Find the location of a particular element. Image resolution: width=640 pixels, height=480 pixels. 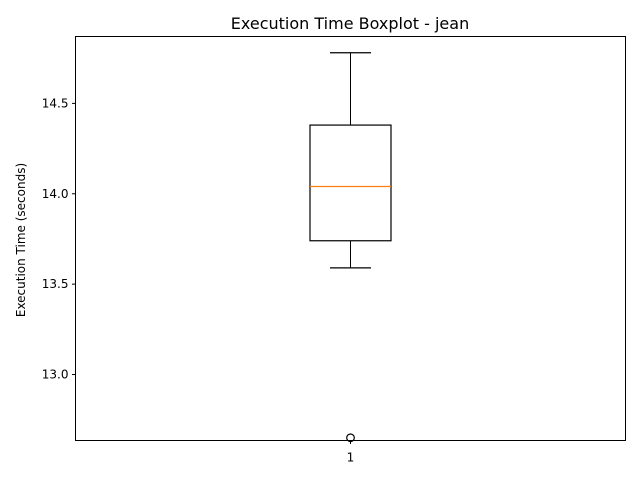

outlier-point is located at coordinates (350, 438).